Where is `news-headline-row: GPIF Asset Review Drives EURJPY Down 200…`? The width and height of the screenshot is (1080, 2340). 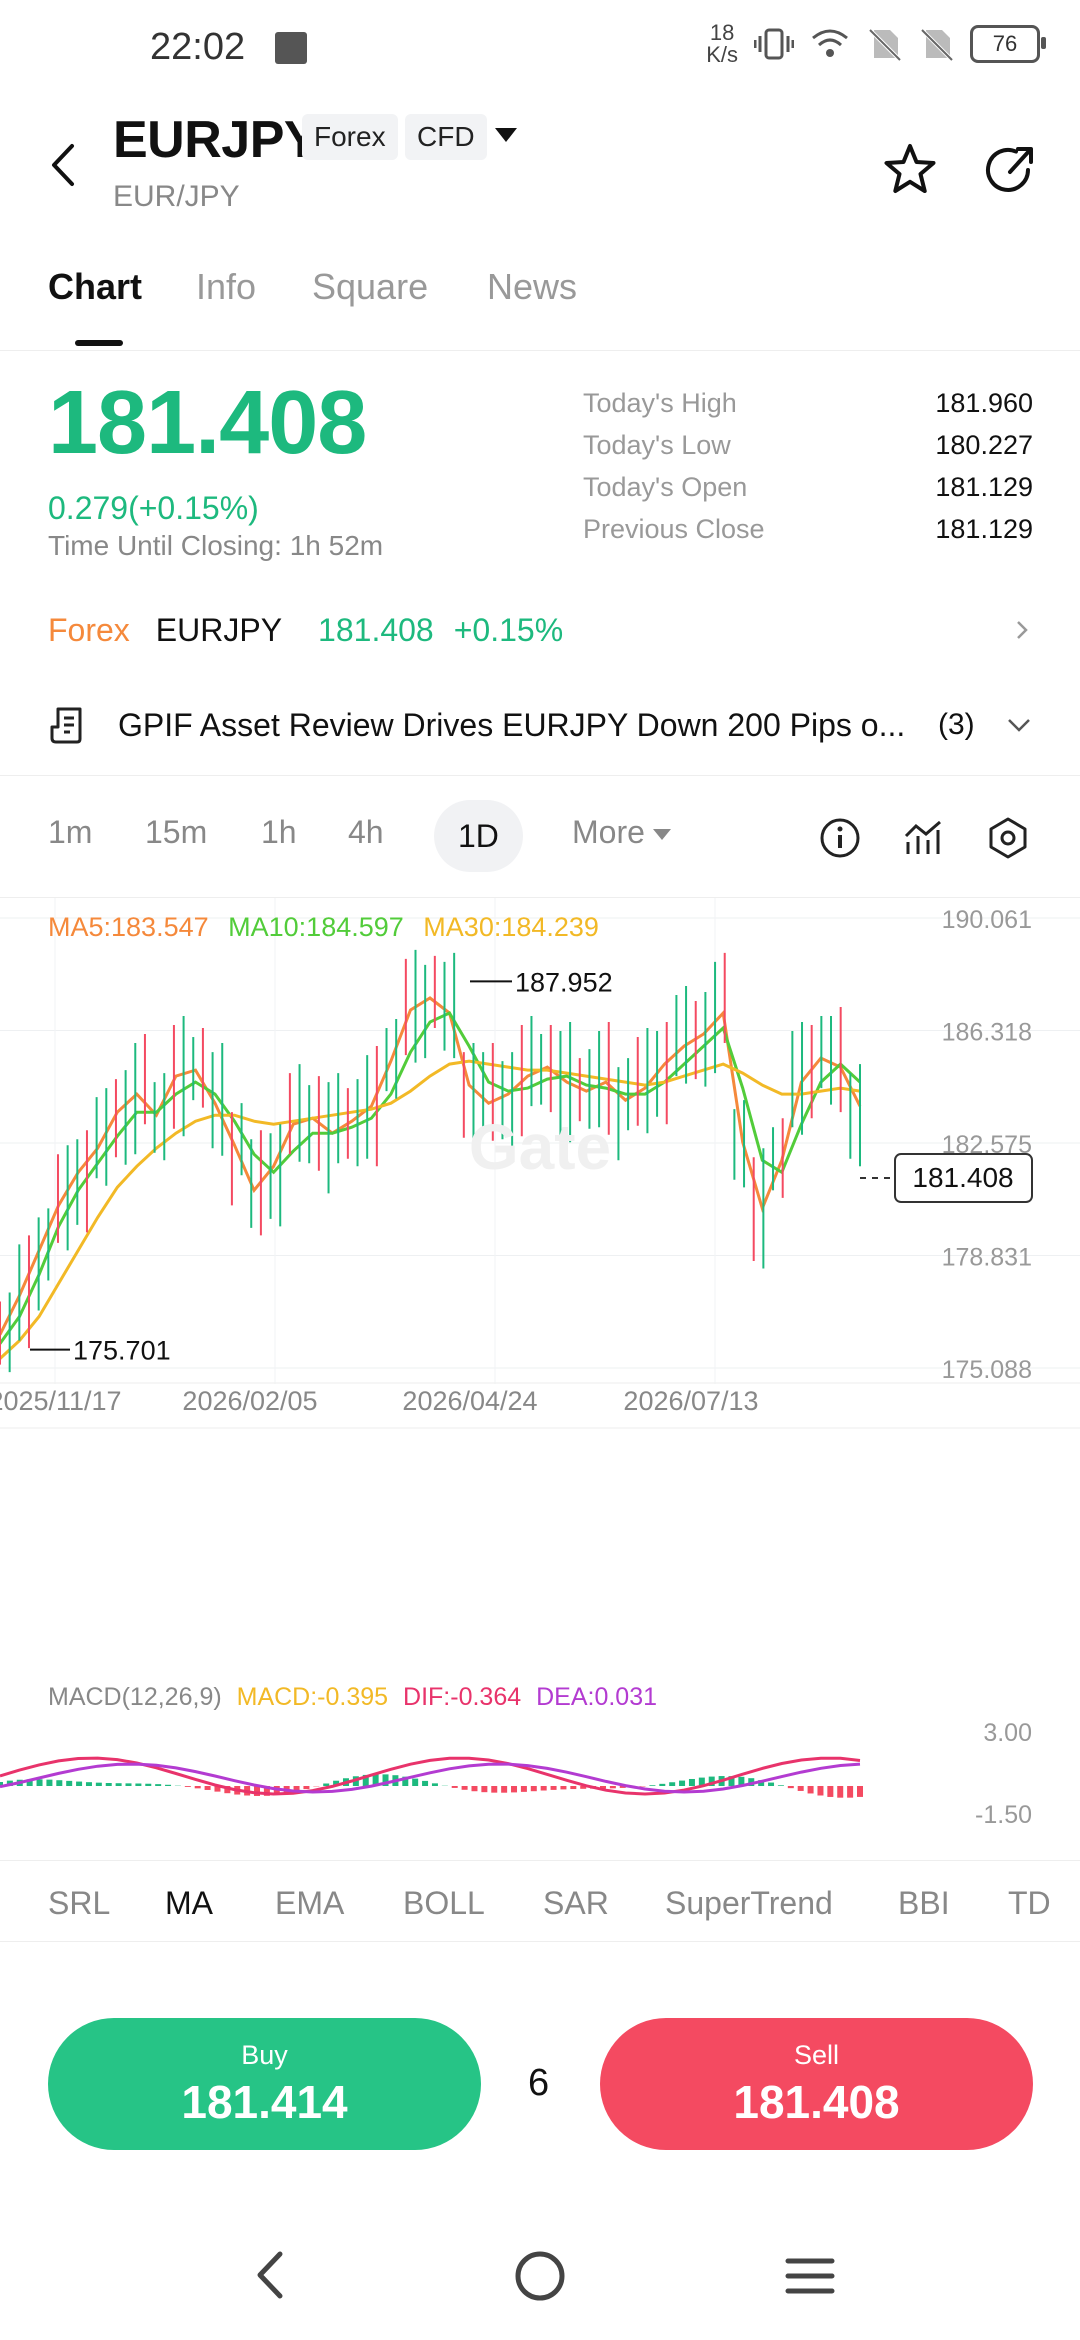
news-headline-row: GPIF Asset Review Drives EURJPY Down 200… is located at coordinates (540, 725).